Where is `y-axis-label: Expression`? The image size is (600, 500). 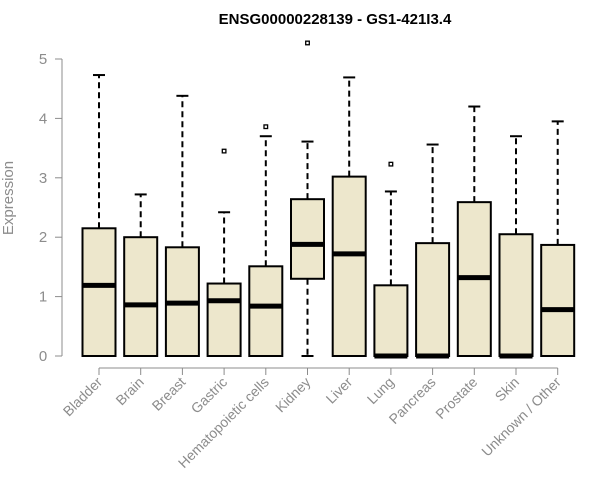 y-axis-label: Expression is located at coordinates (8, 198).